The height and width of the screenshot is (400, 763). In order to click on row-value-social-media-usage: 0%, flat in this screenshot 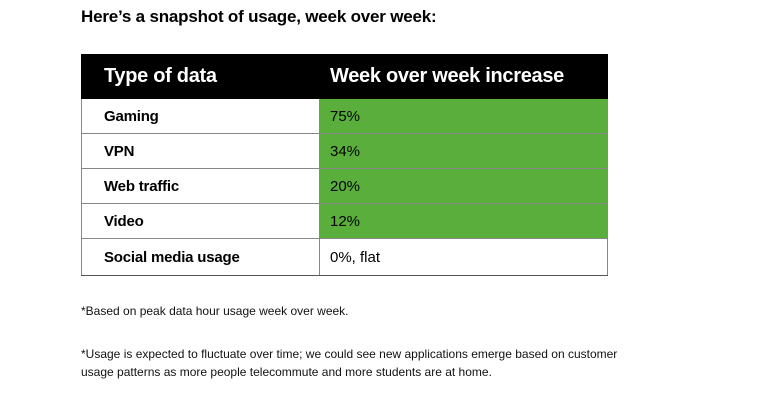, I will do `click(463, 257)`.